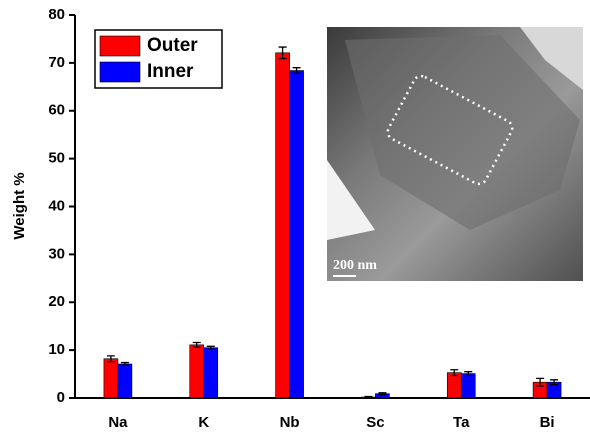 The image size is (590, 441). I want to click on legend-label: Outer, so click(172, 45).